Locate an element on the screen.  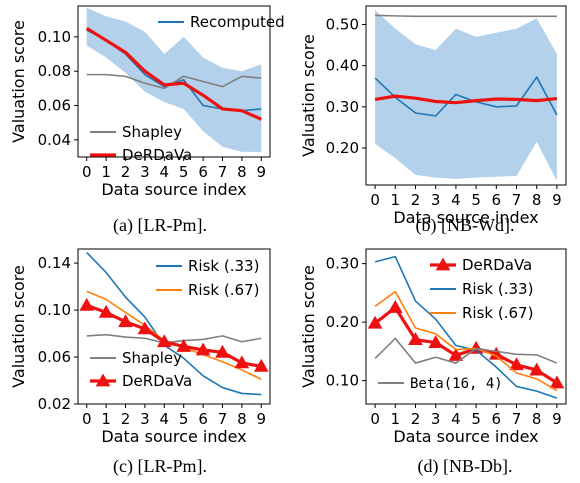
legend-label-3: DeRDaVa is located at coordinates (157, 381).